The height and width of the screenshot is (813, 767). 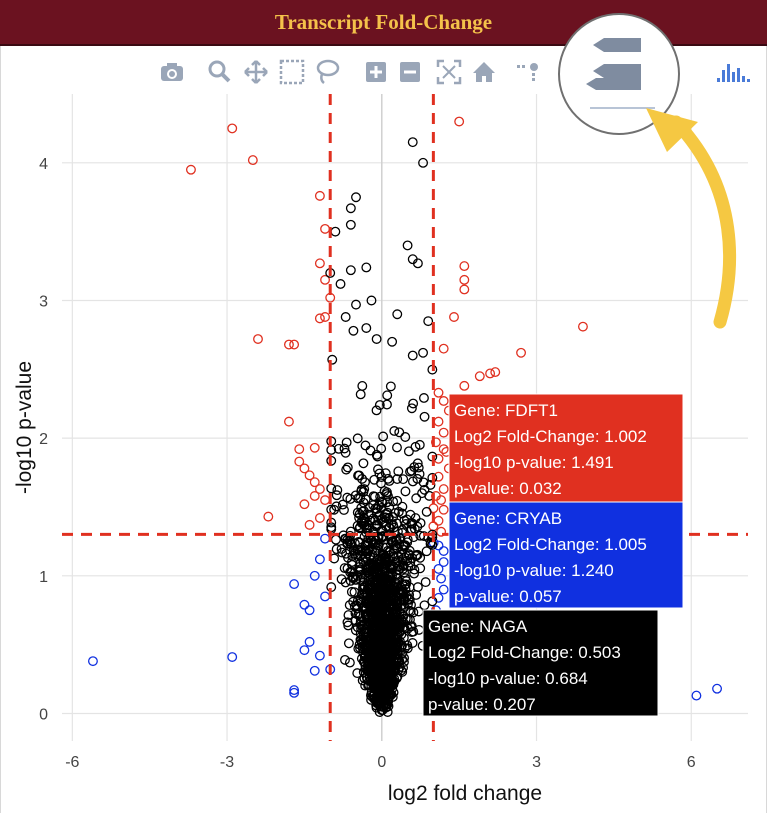 What do you see at coordinates (733, 73) in the screenshot?
I see `plotly-logo-icon` at bounding box center [733, 73].